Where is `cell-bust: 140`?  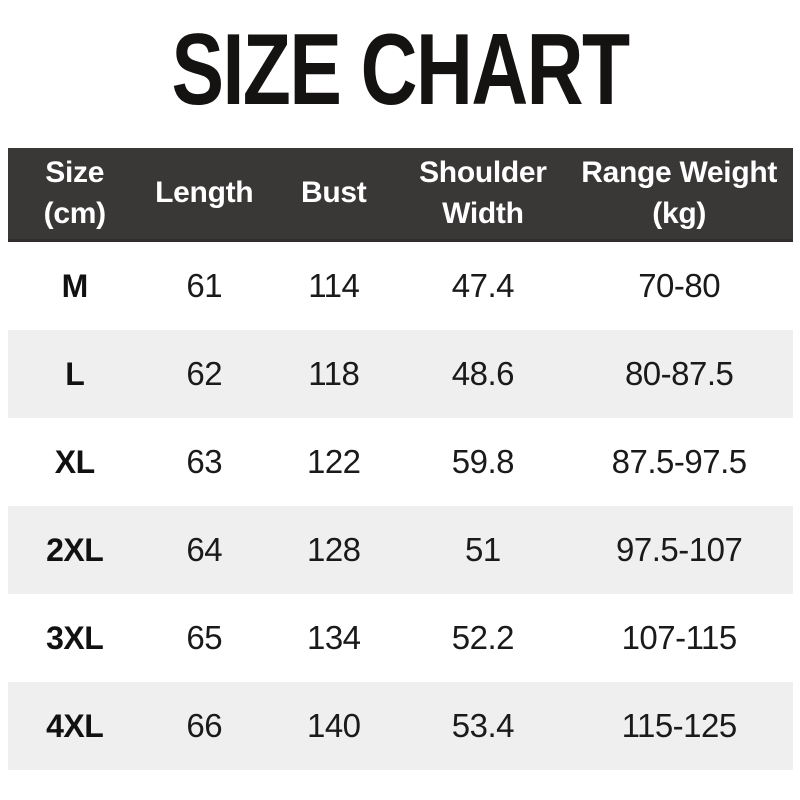 cell-bust: 140 is located at coordinates (333, 725).